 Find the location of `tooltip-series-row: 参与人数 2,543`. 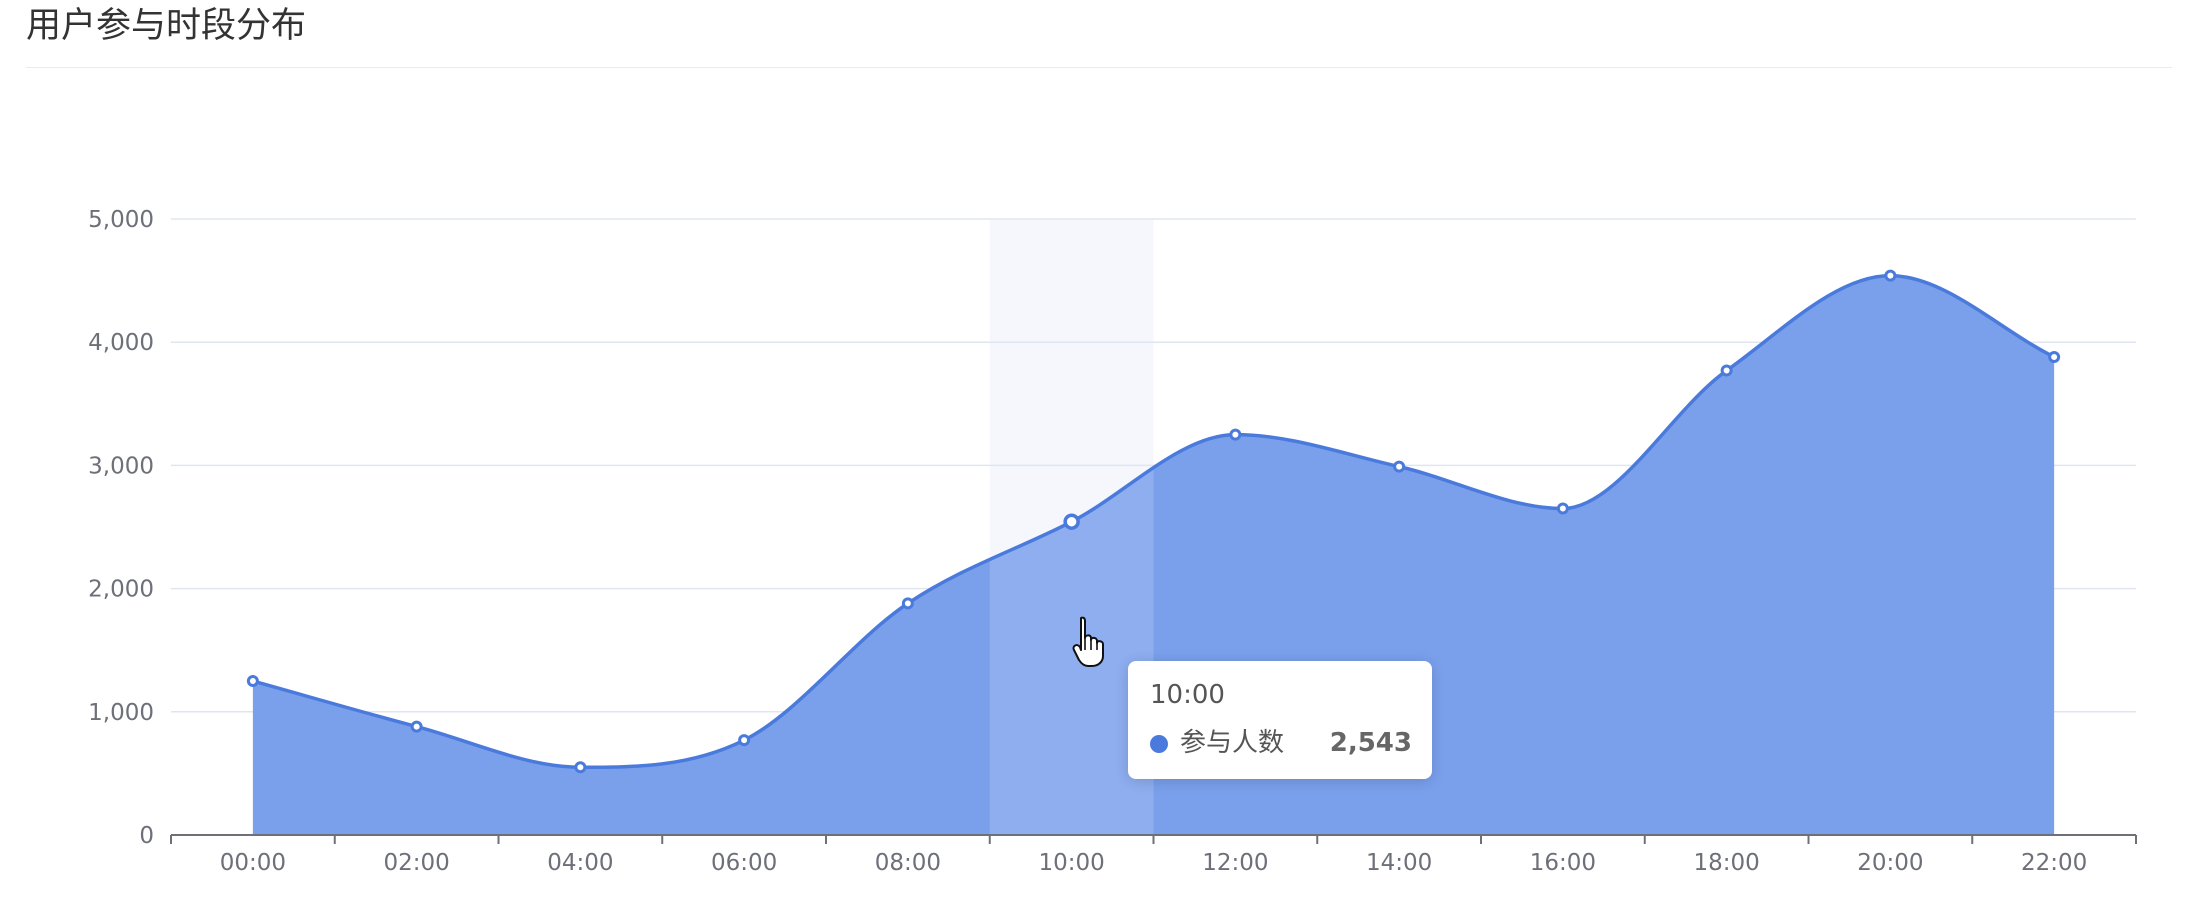

tooltip-series-row: 参与人数 2,543 is located at coordinates (1281, 743).